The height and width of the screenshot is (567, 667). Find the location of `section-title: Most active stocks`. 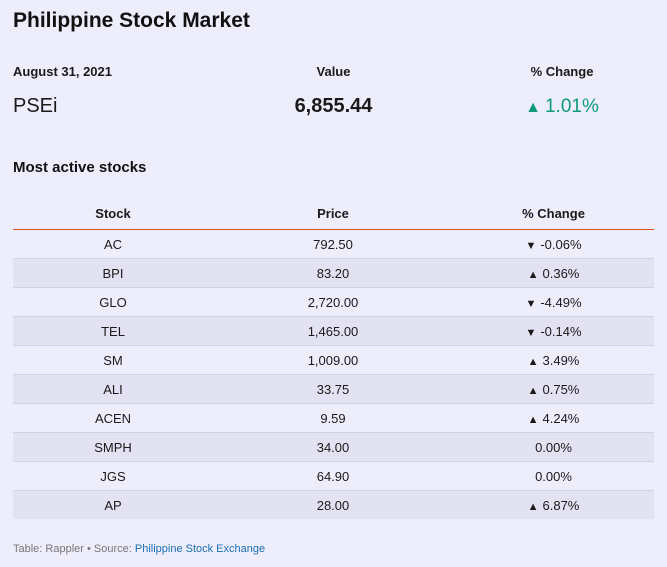

section-title: Most active stocks is located at coordinates (80, 167).